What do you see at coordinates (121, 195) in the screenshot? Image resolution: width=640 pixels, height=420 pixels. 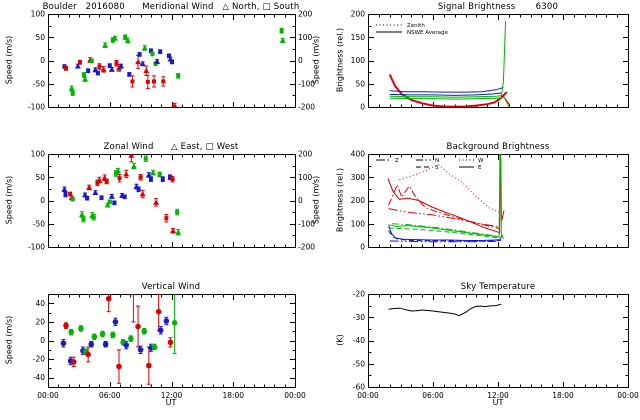 I see `data-points-zonal-wind` at bounding box center [121, 195].